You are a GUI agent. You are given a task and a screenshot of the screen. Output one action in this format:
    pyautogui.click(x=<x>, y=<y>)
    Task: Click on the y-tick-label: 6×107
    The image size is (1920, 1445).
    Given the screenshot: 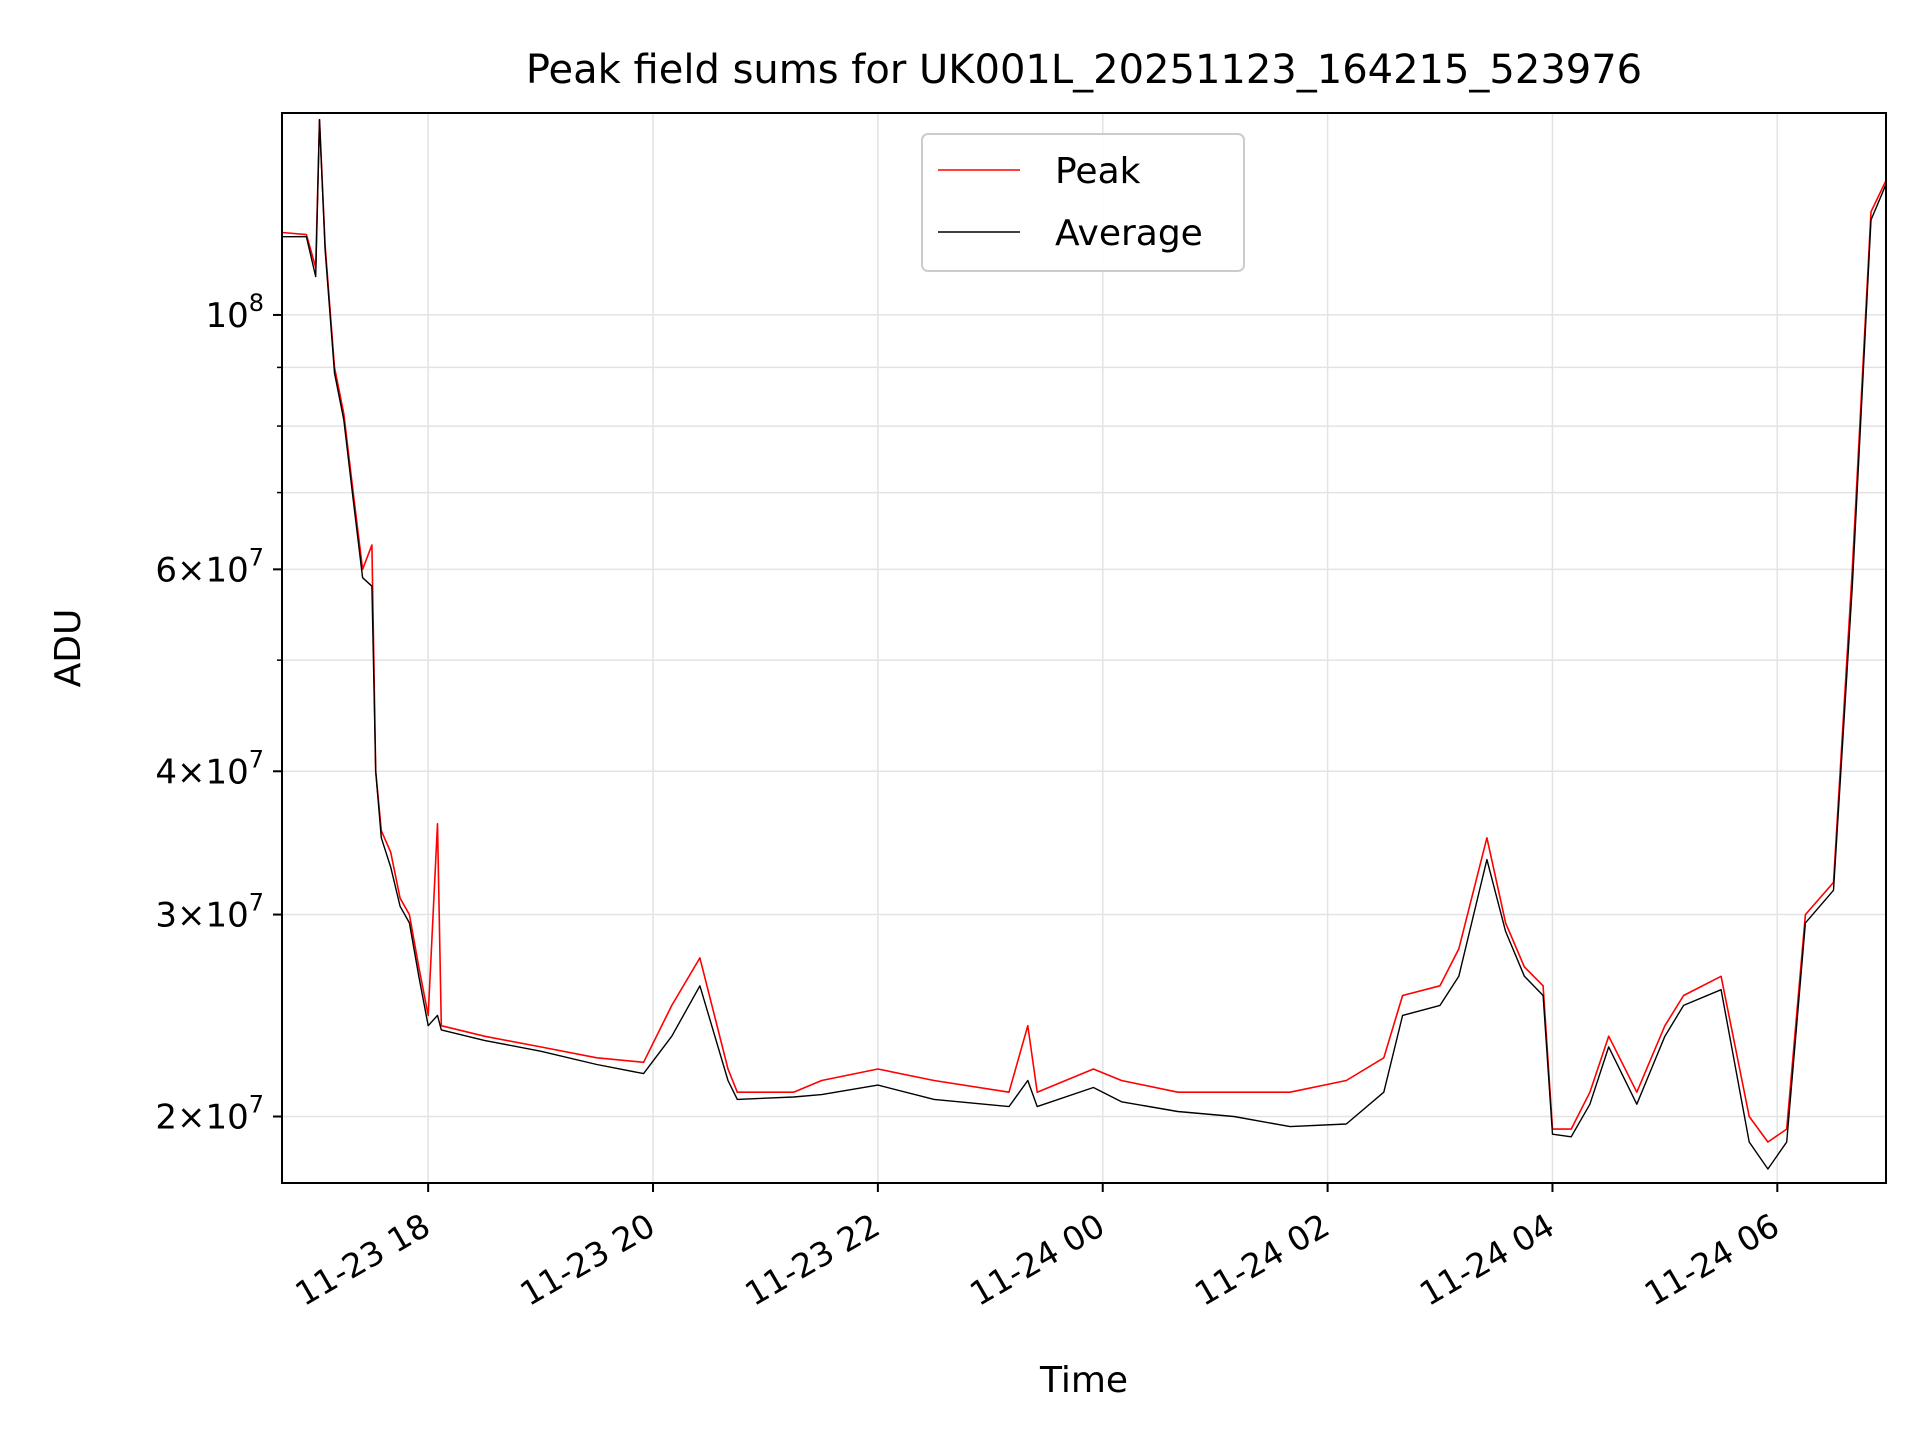 What is the action you would take?
    pyautogui.click(x=209, y=566)
    